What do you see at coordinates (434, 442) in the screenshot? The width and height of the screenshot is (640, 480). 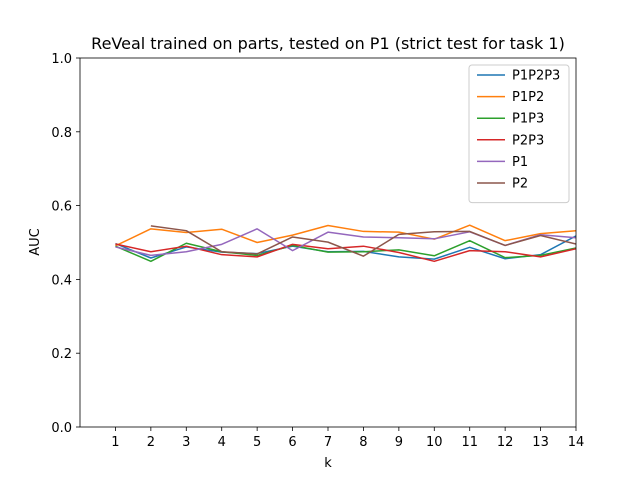 I see `x-tick-label: 10` at bounding box center [434, 442].